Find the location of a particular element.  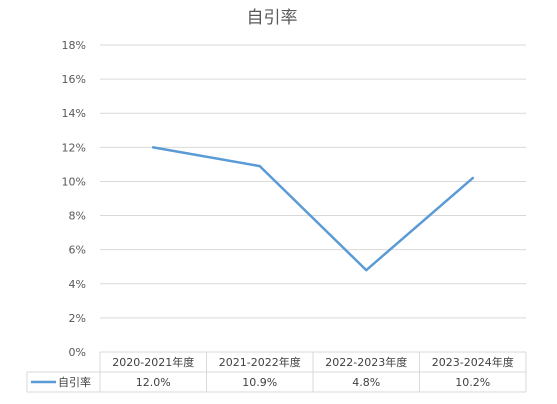

category-label: 2020-2021年度 is located at coordinates (153, 362).